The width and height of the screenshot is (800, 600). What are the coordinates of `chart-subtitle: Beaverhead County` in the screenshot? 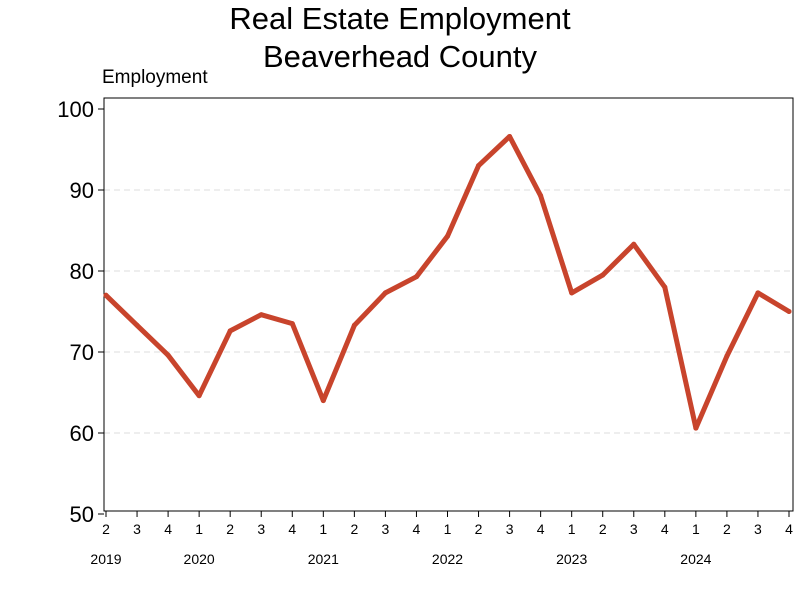 It's located at (400, 56).